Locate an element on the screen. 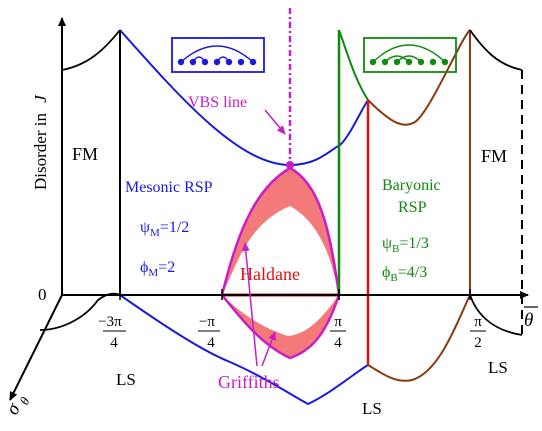 Image resolution: width=542 pixels, height=431 pixels. fm-right-label: FM is located at coordinates (494, 156).